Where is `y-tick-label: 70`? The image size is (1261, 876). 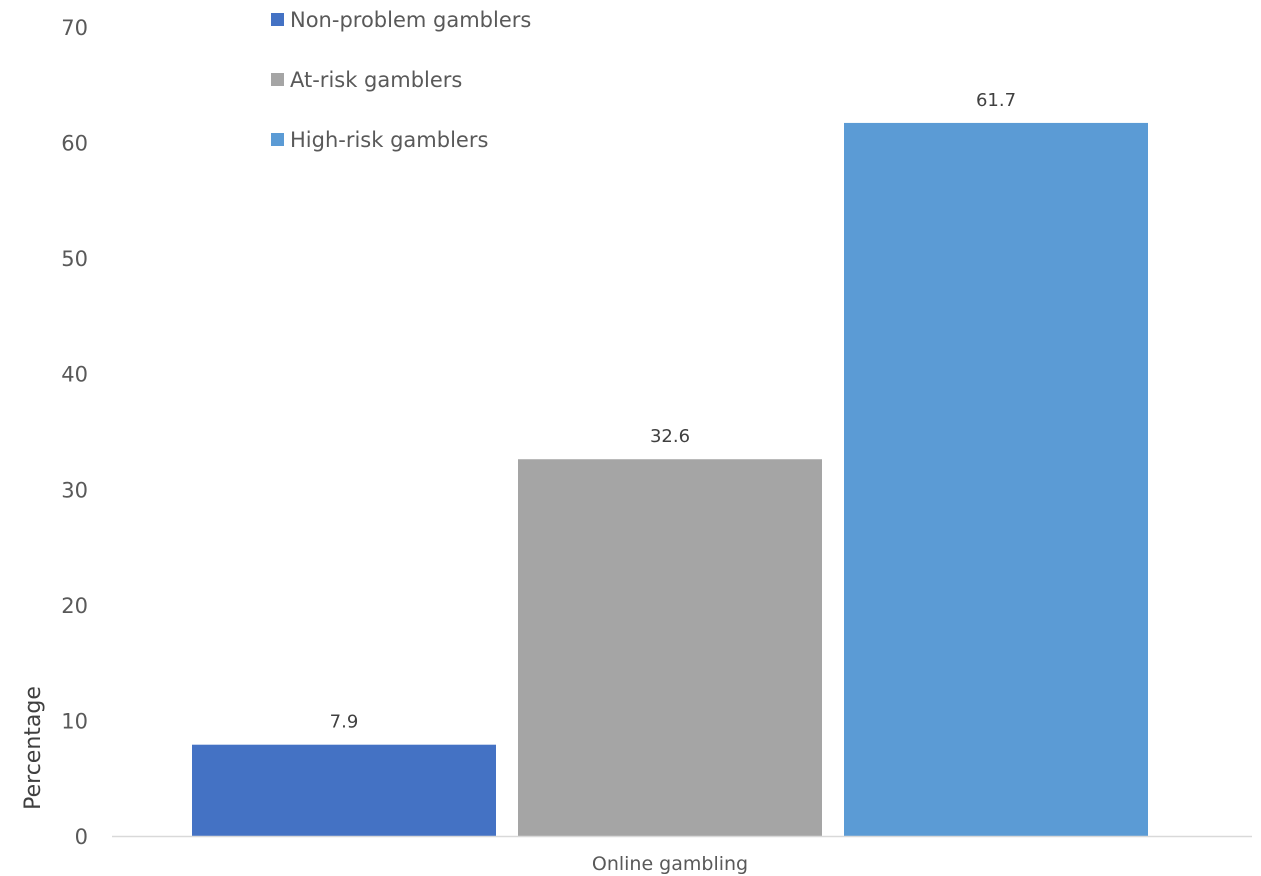 y-tick-label: 70 is located at coordinates (74, 28).